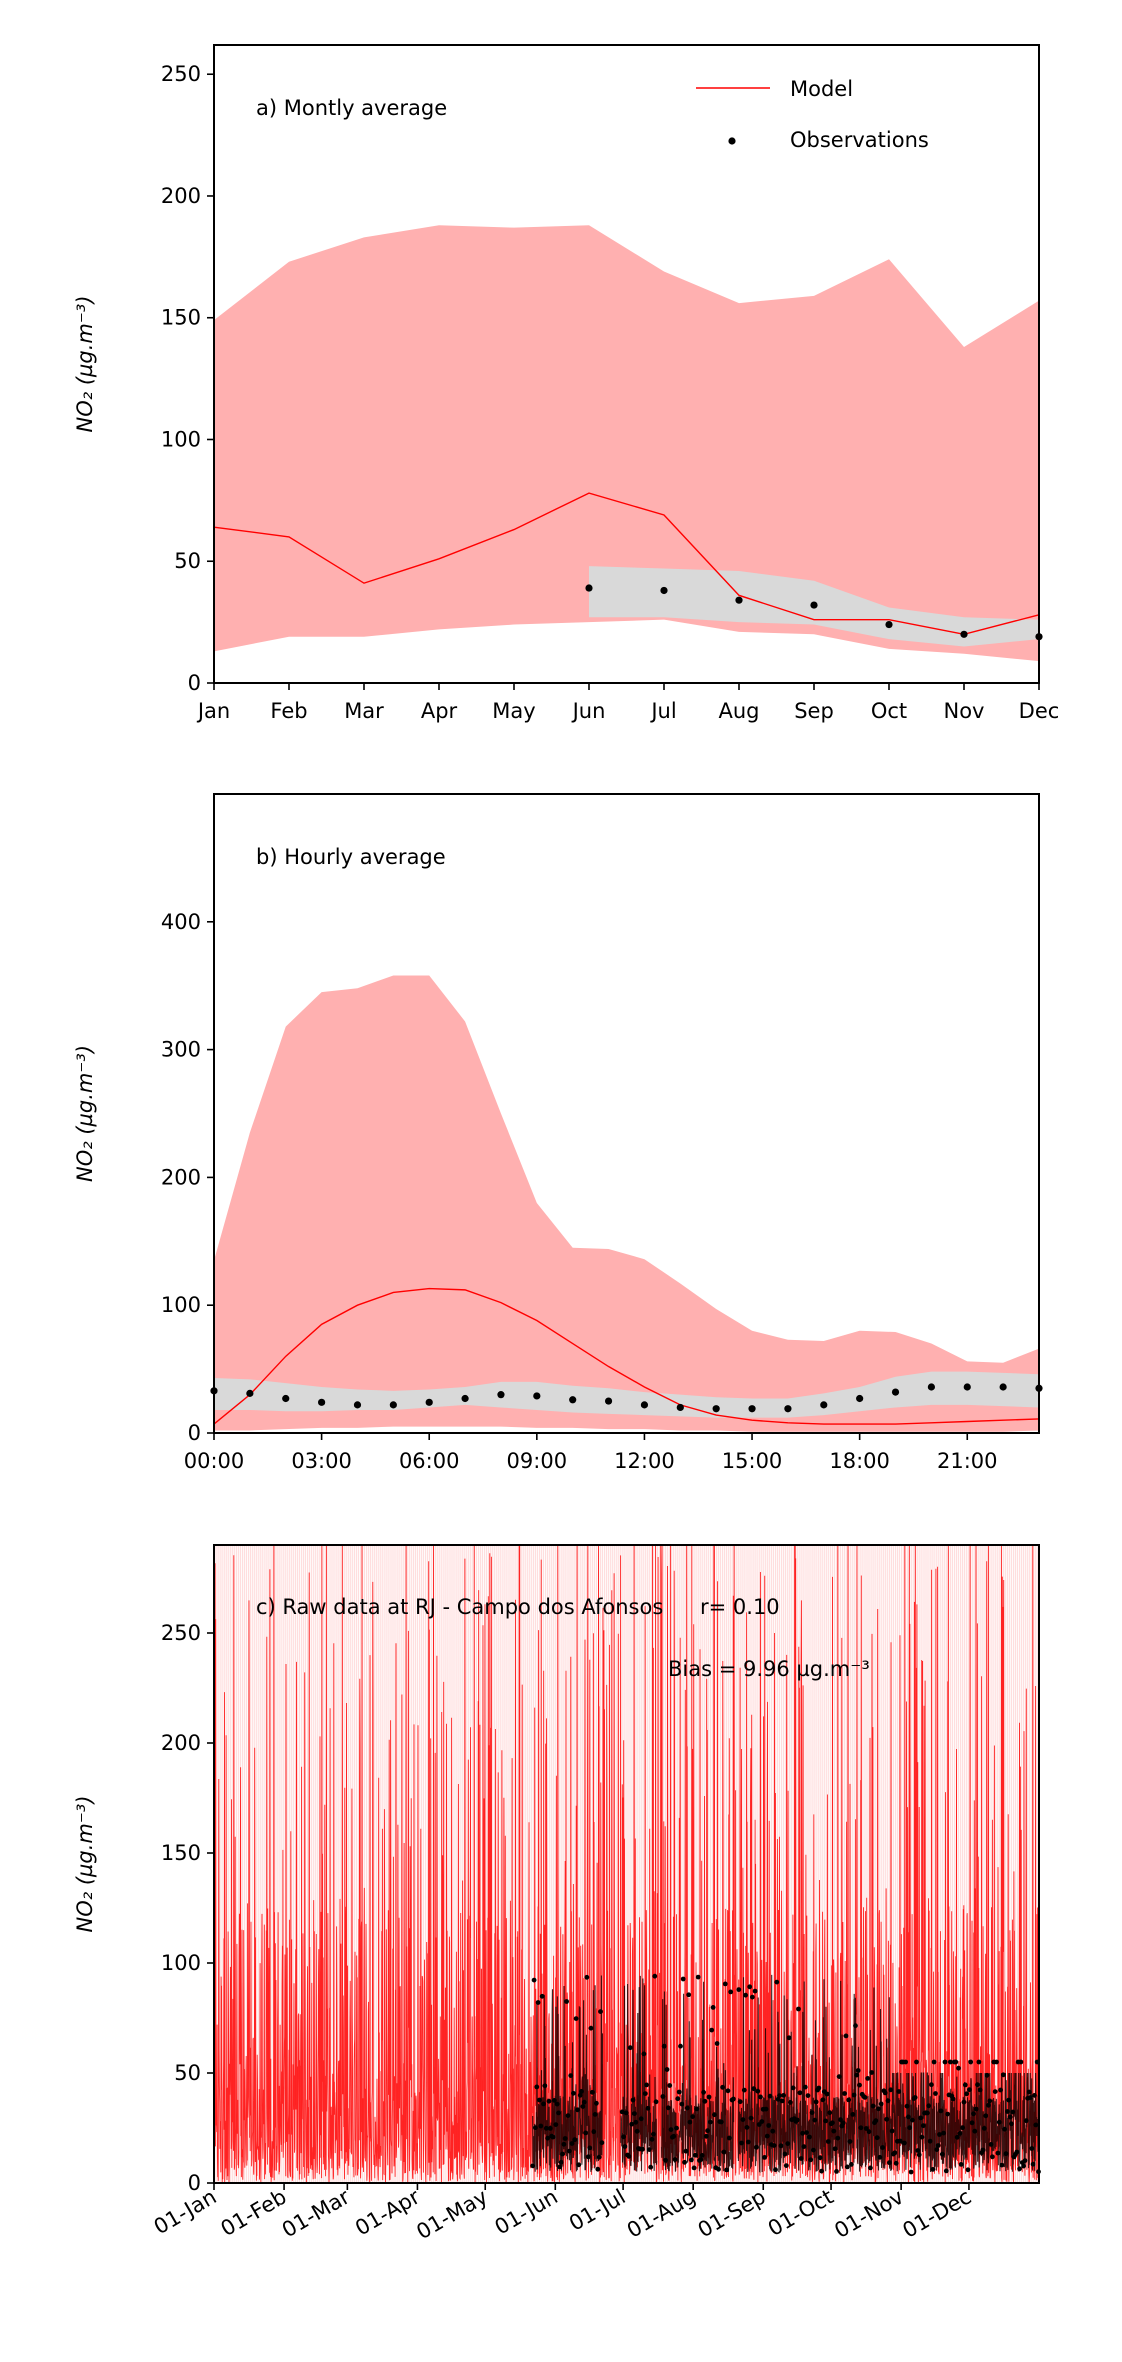 This screenshot has width=1122, height=2362. Describe the element at coordinates (889, 711) in the screenshot. I see `x-tick-label: Oct` at that location.